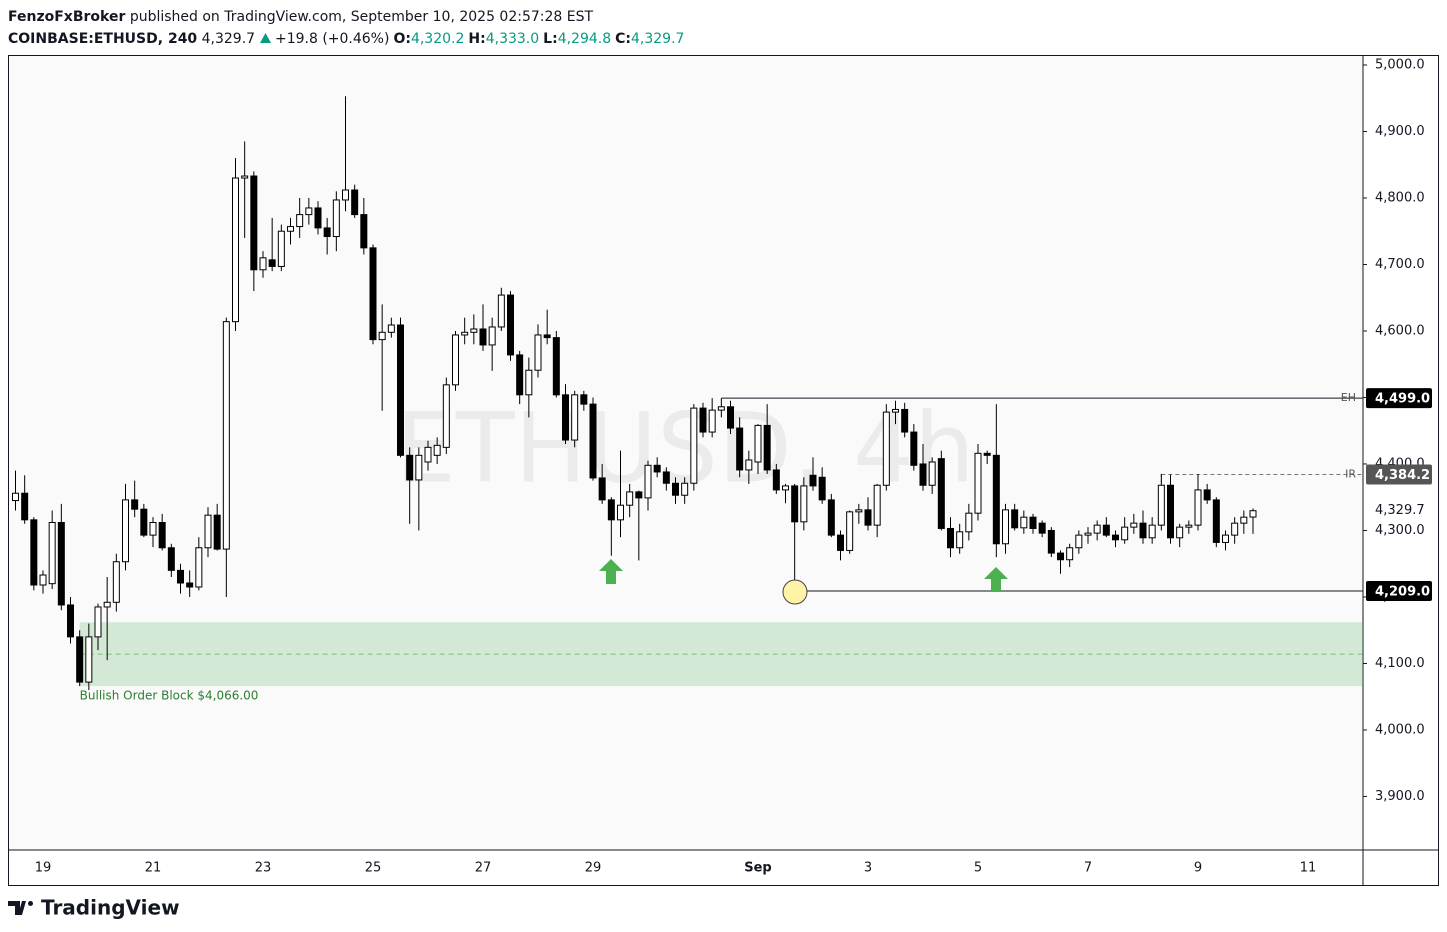 The image size is (1447, 932). What do you see at coordinates (263, 868) in the screenshot?
I see `x-tick-label: 23` at bounding box center [263, 868].